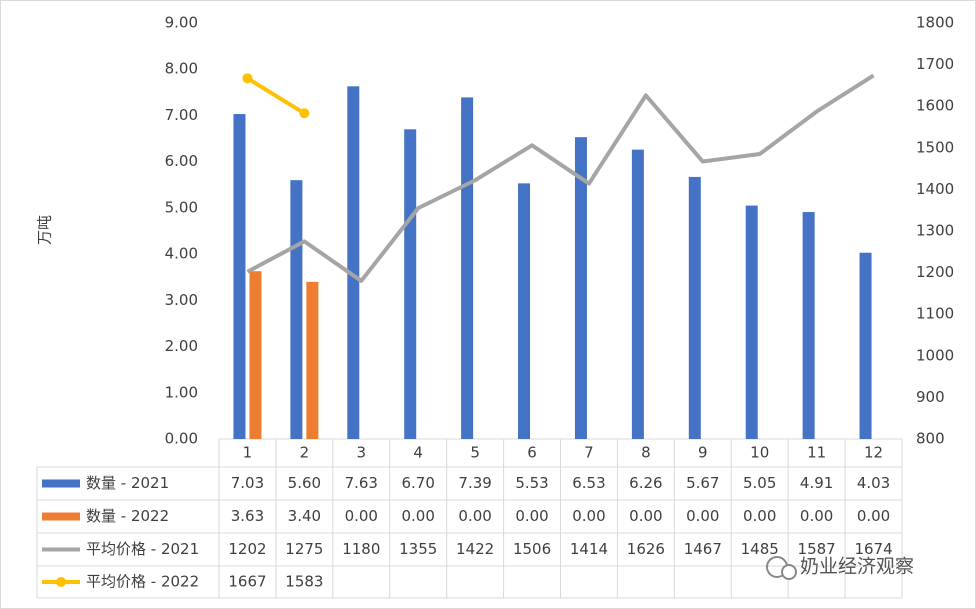 Image resolution: width=976 pixels, height=609 pixels. What do you see at coordinates (935, 23) in the screenshot?
I see `y2-tick-label: 1800` at bounding box center [935, 23].